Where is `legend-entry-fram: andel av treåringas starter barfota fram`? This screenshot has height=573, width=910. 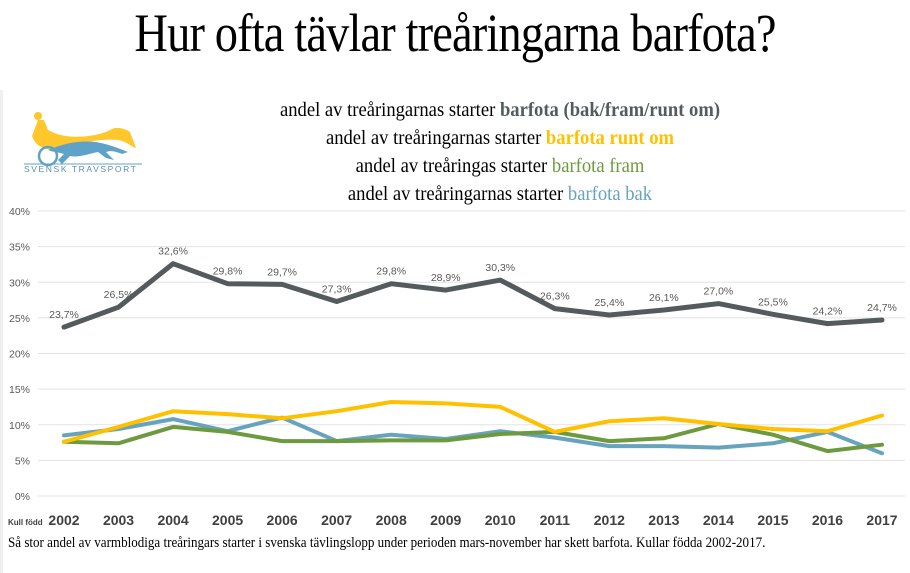
legend-entry-fram: andel av treåringas starter barfota fram is located at coordinates (500, 166).